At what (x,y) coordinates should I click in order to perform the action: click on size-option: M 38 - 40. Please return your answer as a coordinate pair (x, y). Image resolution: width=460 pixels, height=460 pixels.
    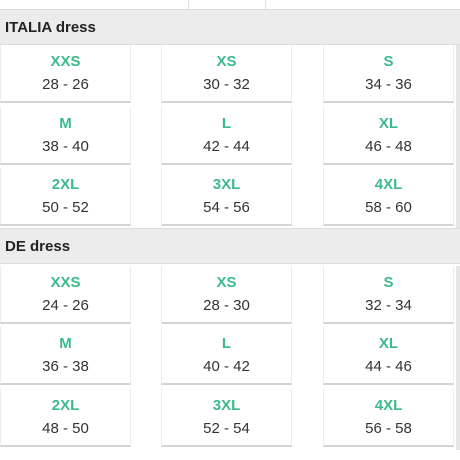
    Looking at the image, I should click on (65, 136).